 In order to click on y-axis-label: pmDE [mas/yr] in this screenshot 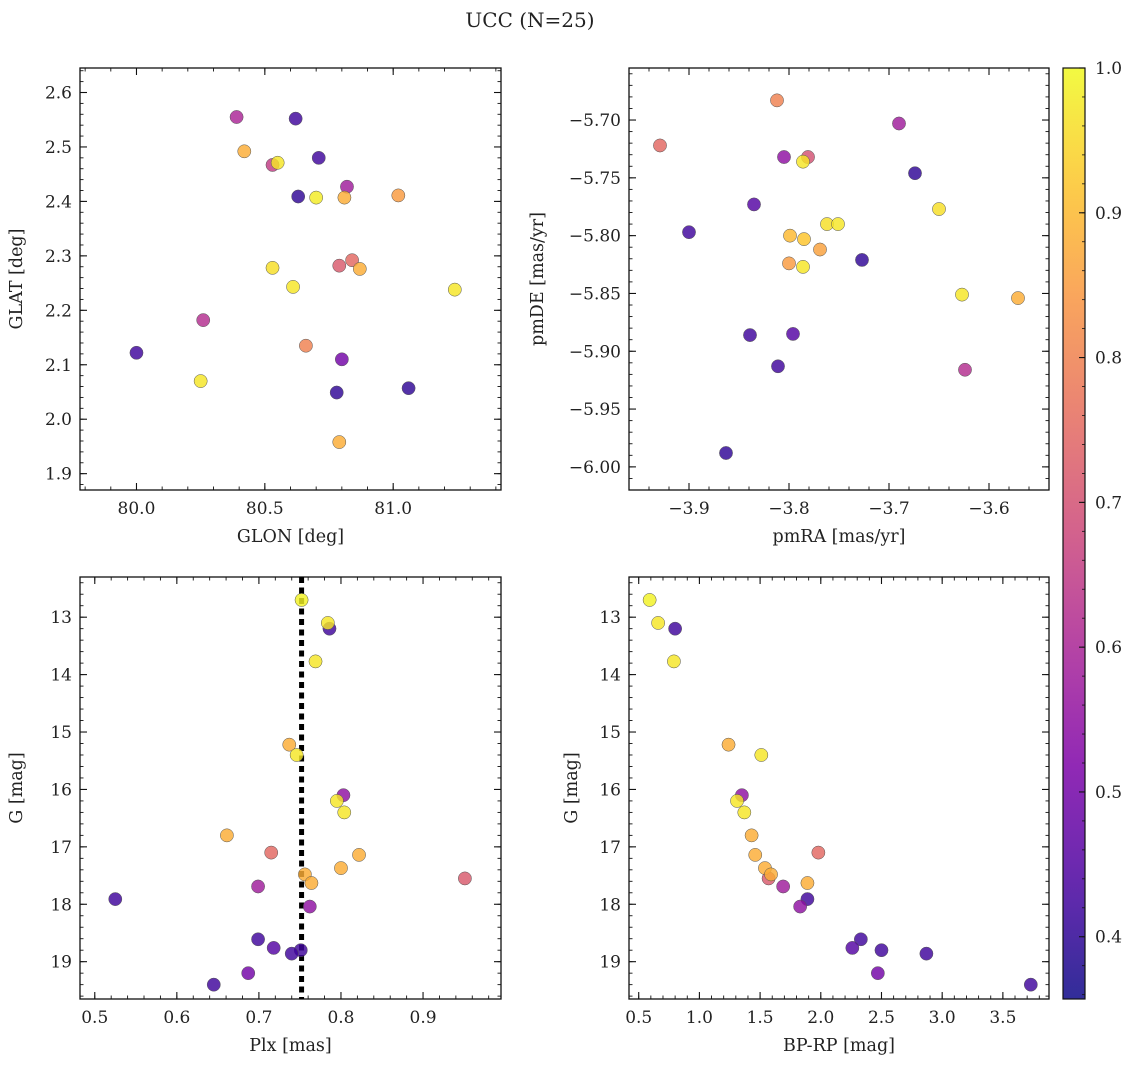, I will do `click(538, 279)`.